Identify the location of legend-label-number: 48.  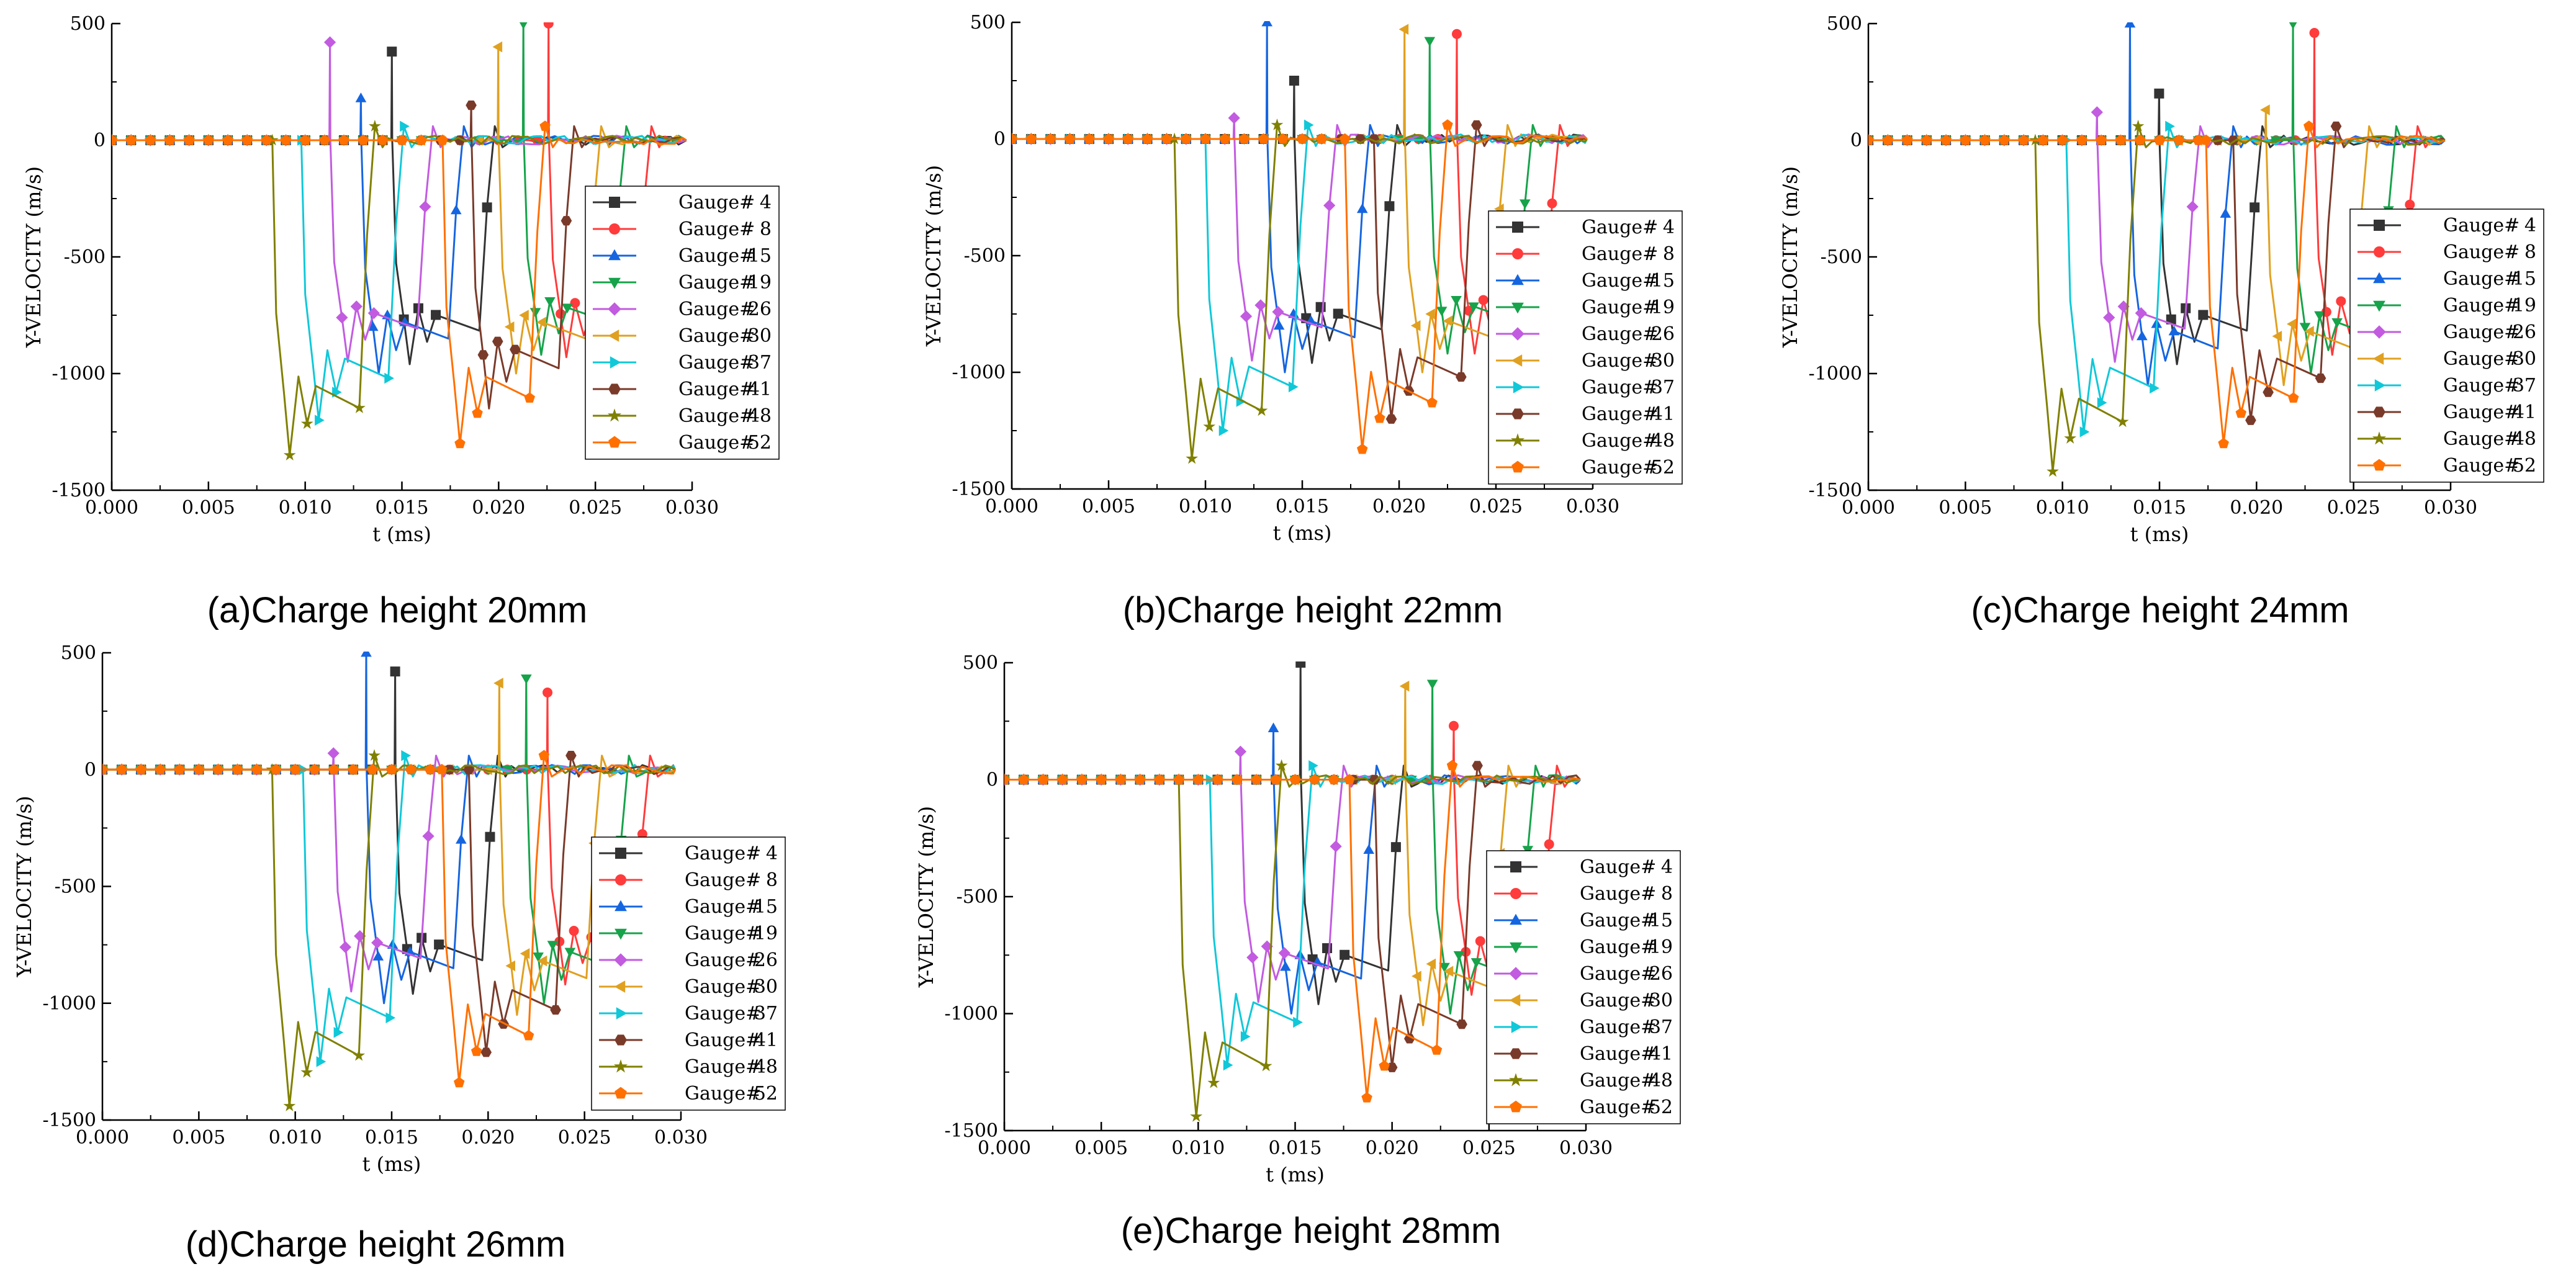
(766, 1067).